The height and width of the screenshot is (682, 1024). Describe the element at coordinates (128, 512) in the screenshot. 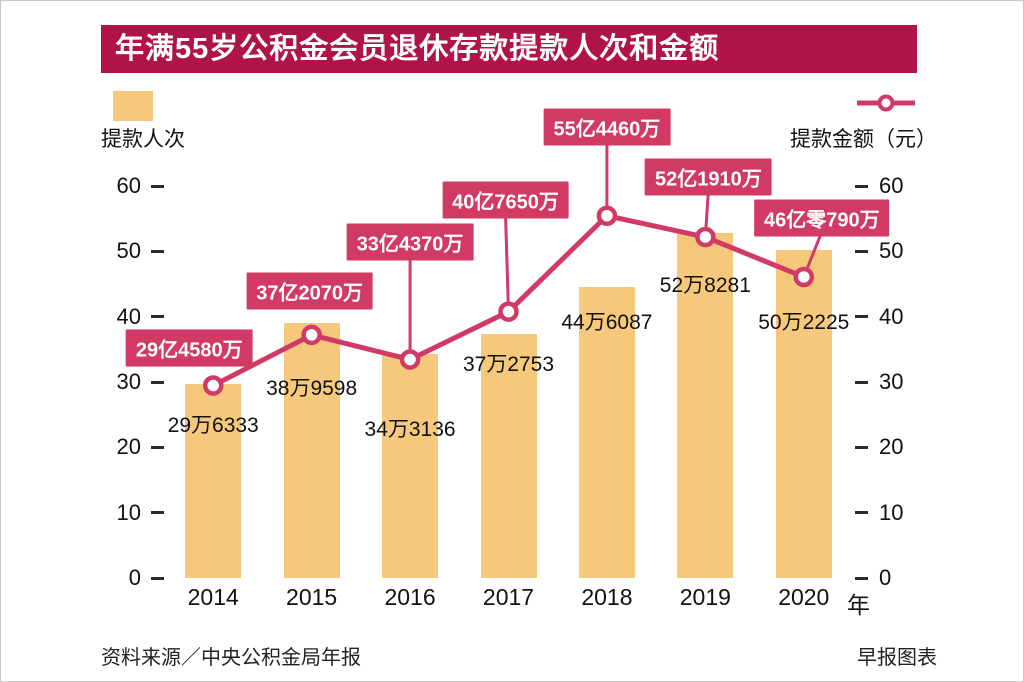

I see `y-axis-tick-label-left: 10` at that location.